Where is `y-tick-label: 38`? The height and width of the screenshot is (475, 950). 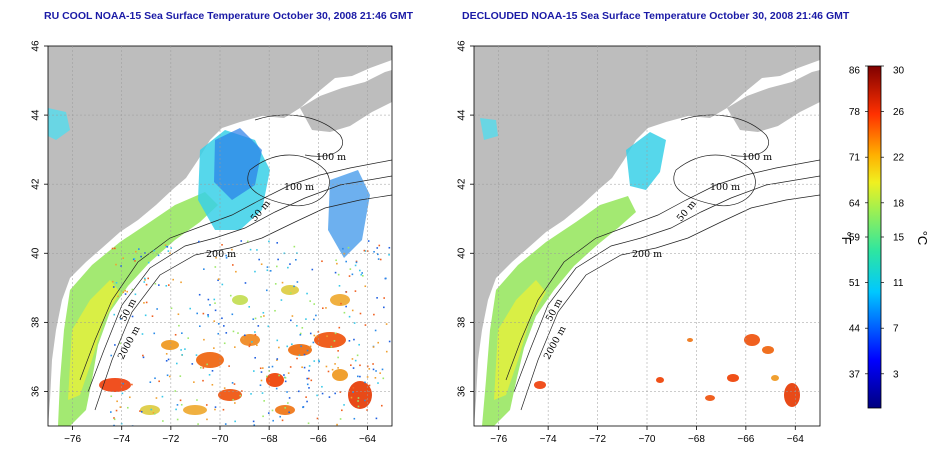
y-tick-label: 38 is located at coordinates (36, 322).